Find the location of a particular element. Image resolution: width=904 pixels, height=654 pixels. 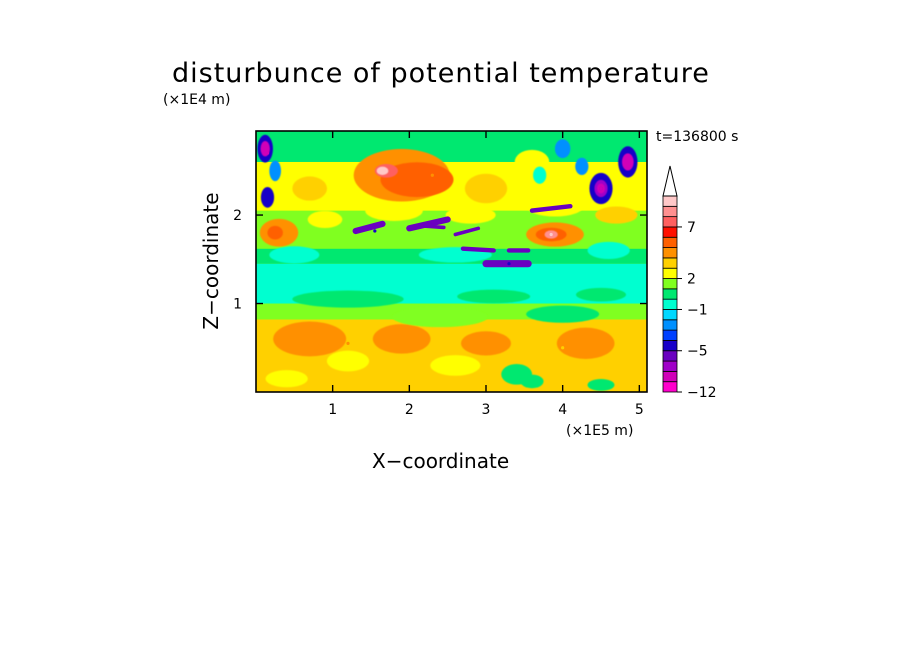

colorbar-label: −12 is located at coordinates (702, 393).